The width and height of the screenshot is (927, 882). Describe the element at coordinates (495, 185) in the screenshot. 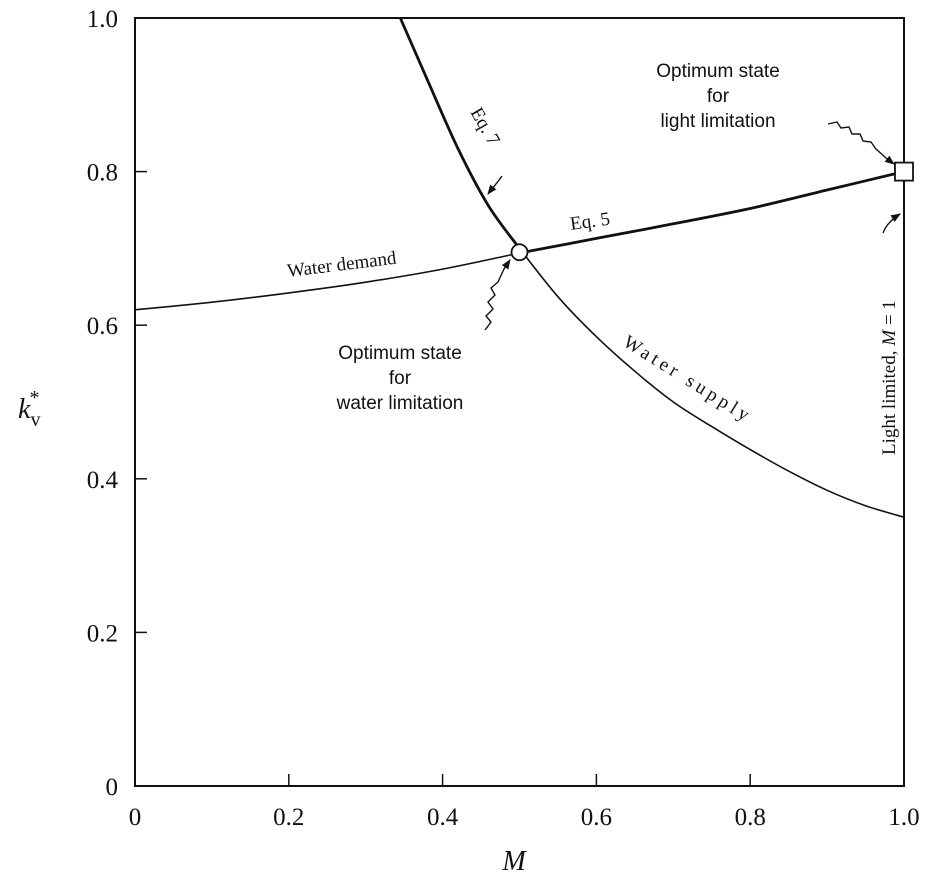

I see `arrow-eq7` at that location.